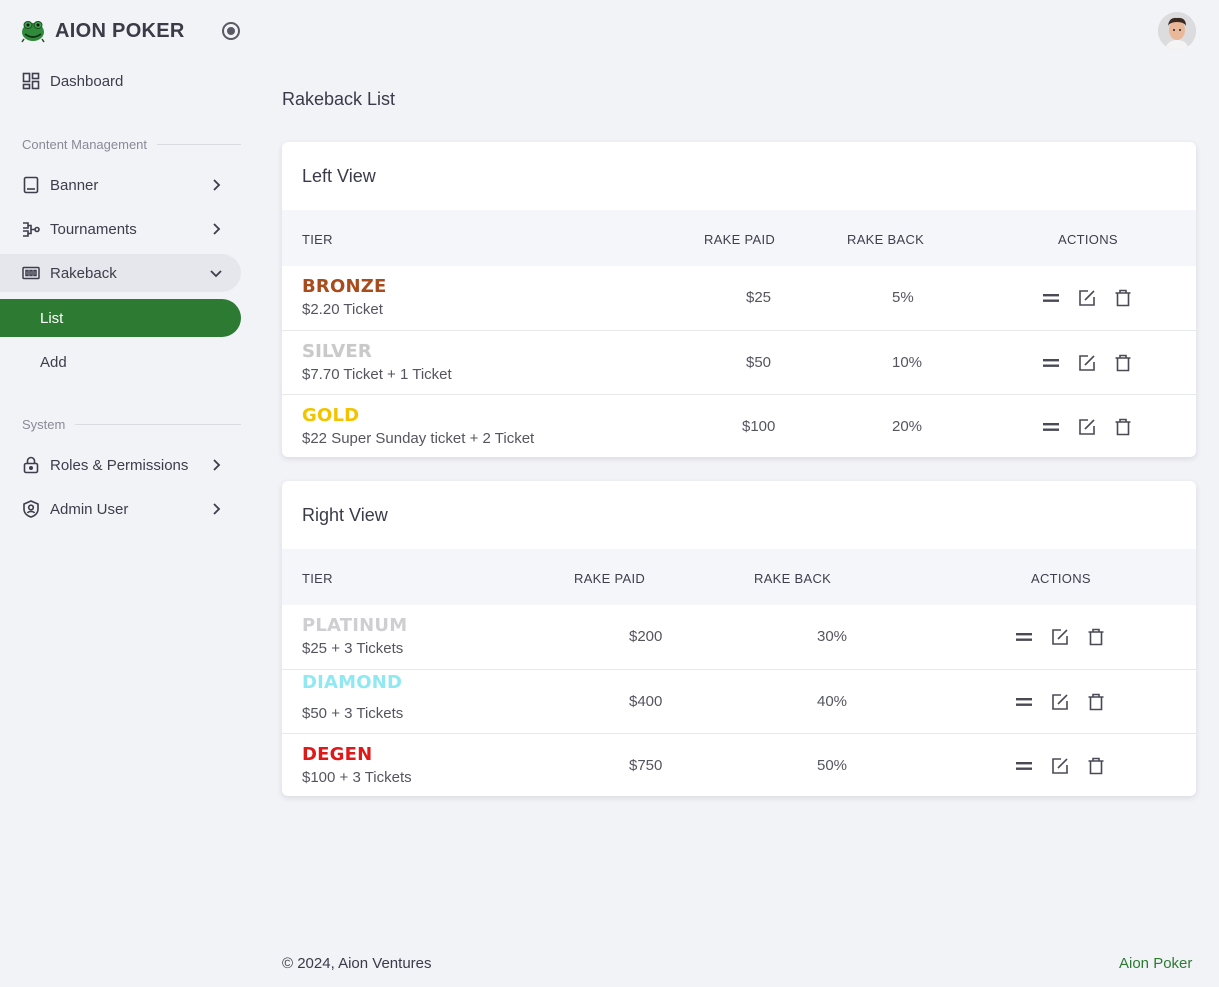  I want to click on sidebar-item-label: Banner, so click(74, 185).